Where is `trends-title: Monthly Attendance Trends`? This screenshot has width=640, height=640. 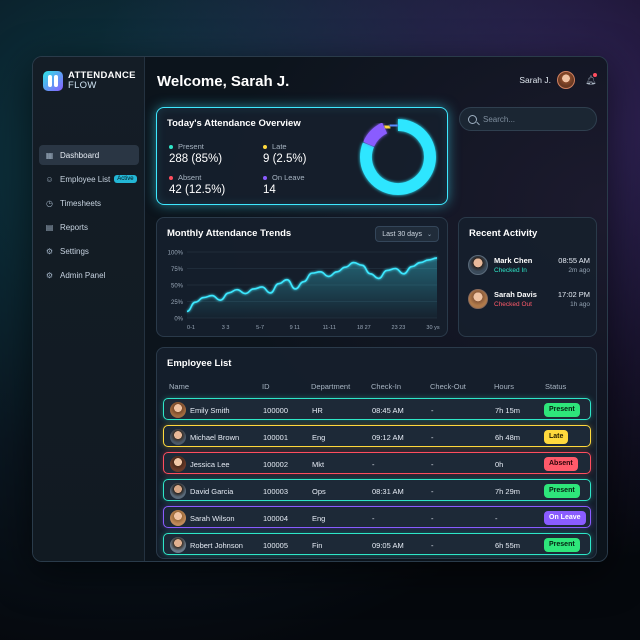 trends-title: Monthly Attendance Trends is located at coordinates (229, 233).